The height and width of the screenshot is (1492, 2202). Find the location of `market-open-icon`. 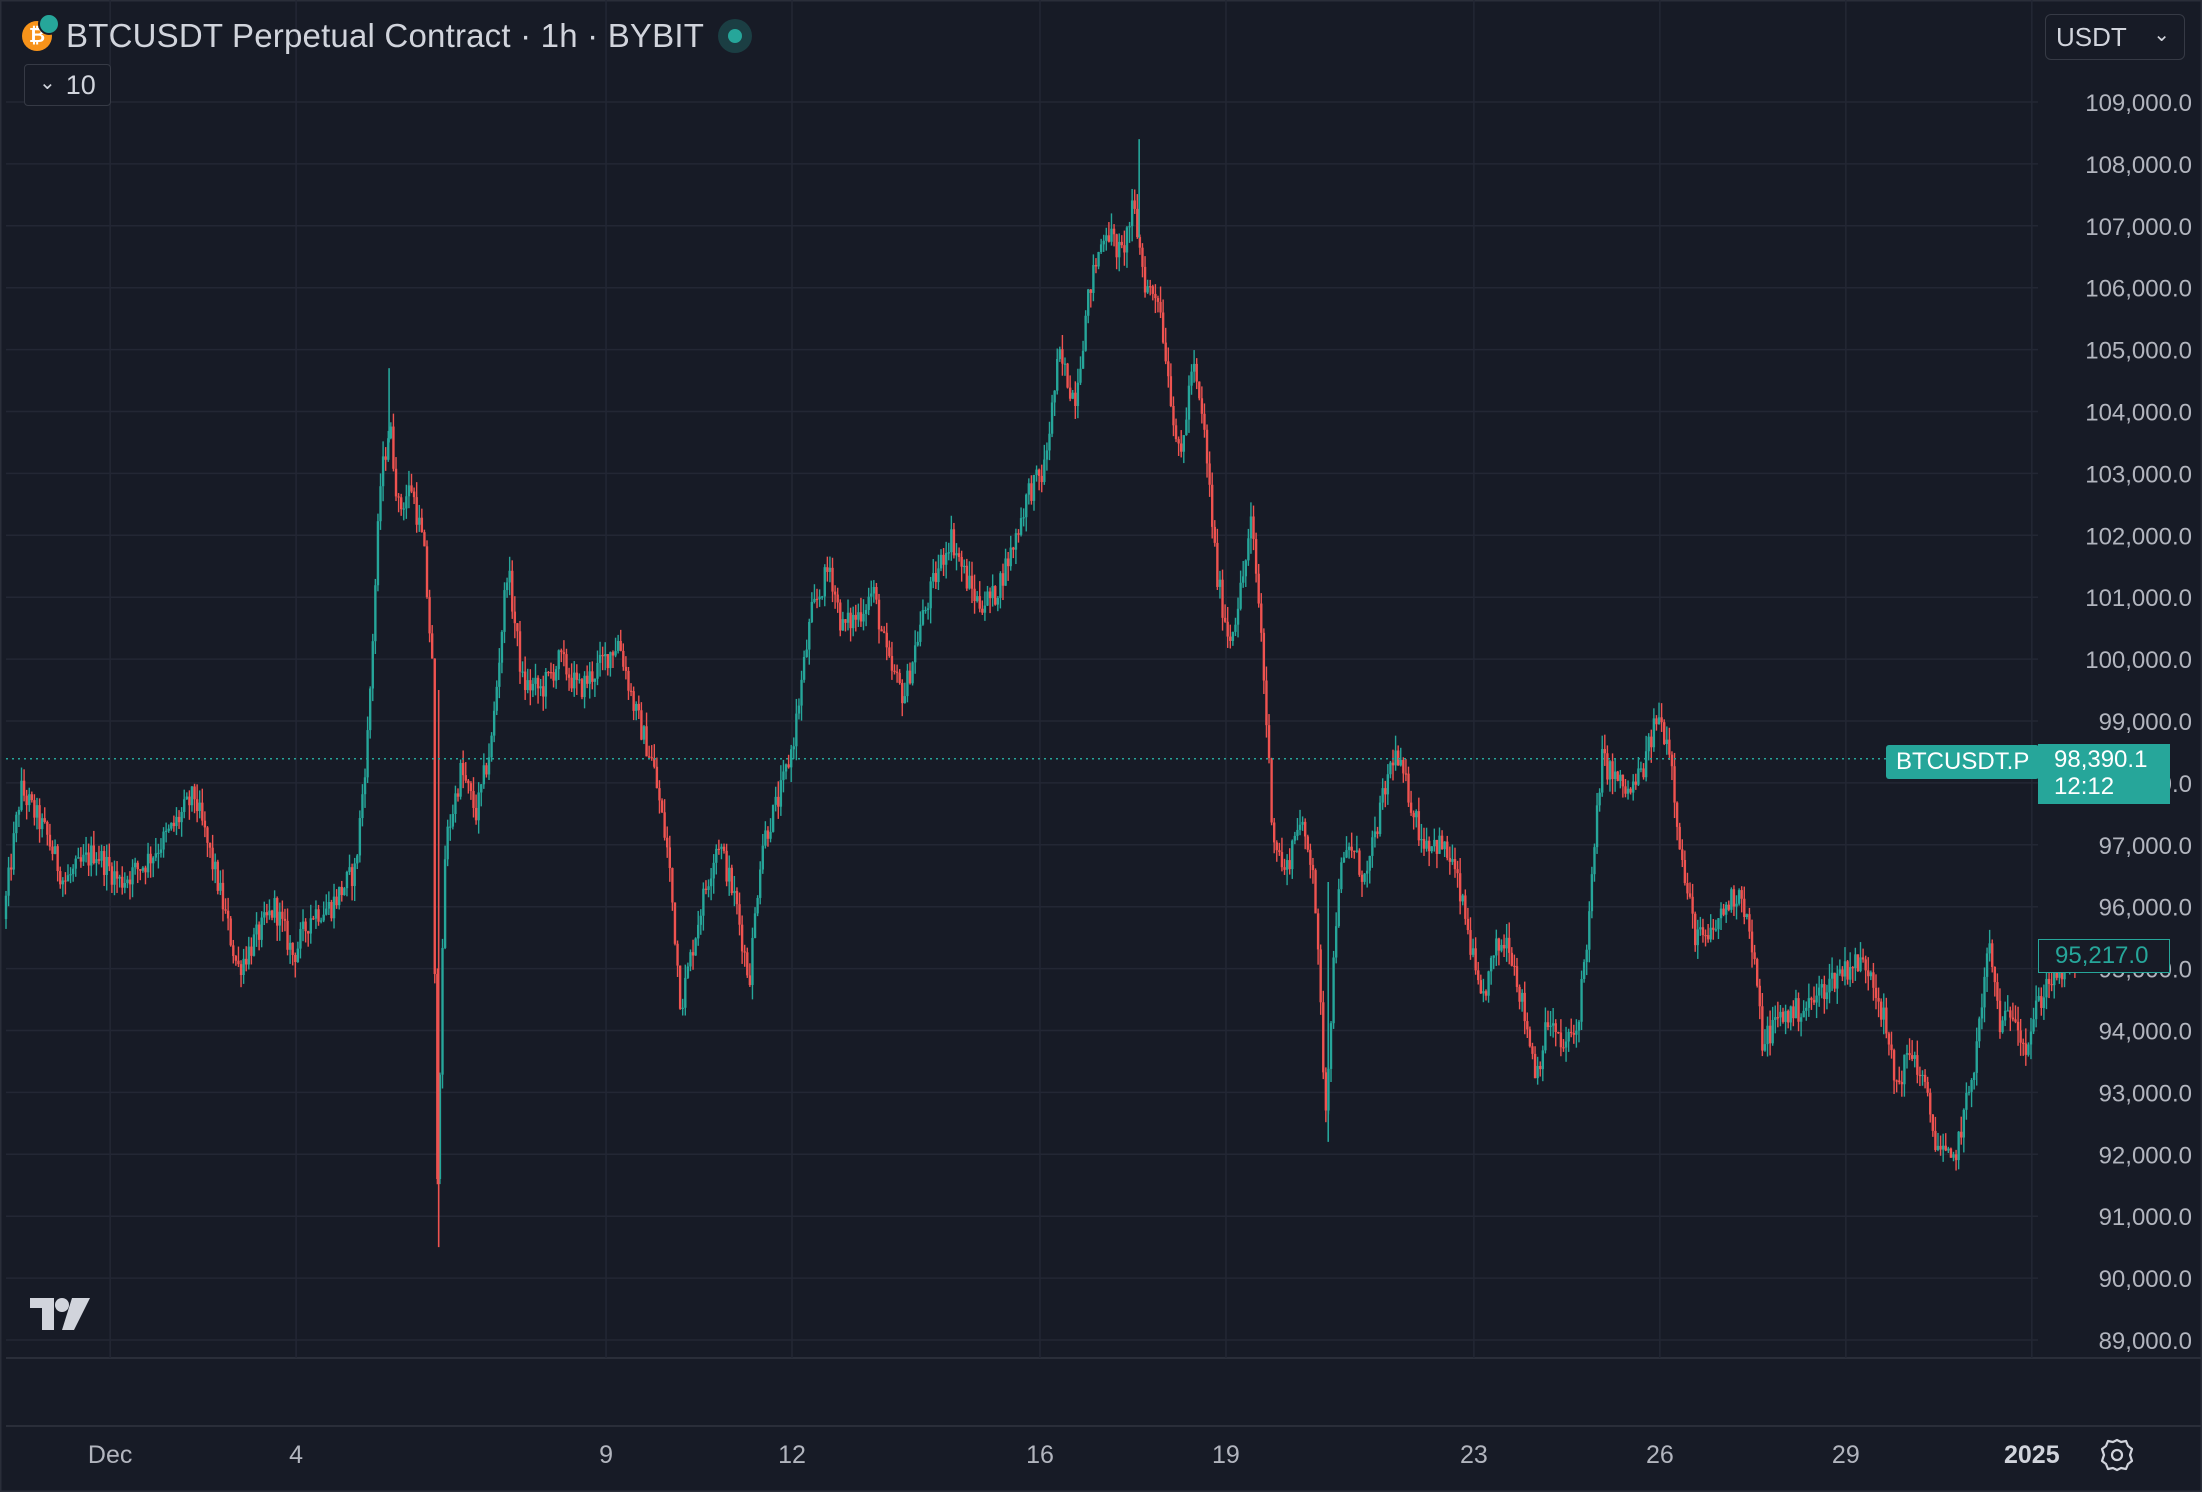

market-open-icon is located at coordinates (735, 36).